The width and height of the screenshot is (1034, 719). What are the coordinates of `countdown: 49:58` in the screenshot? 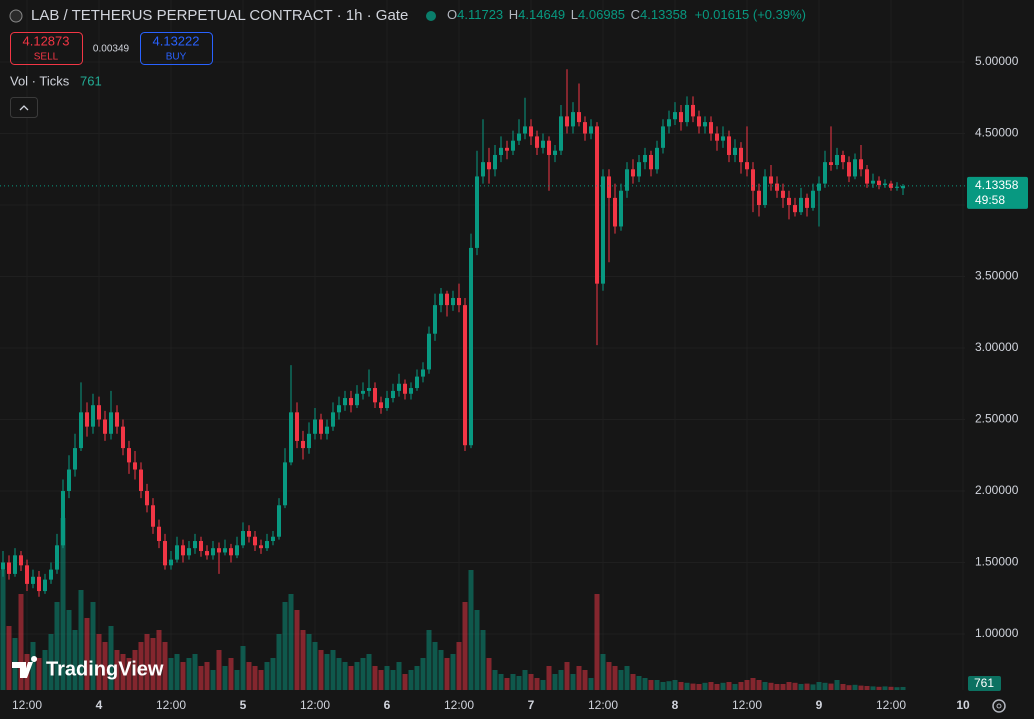 It's located at (990, 200).